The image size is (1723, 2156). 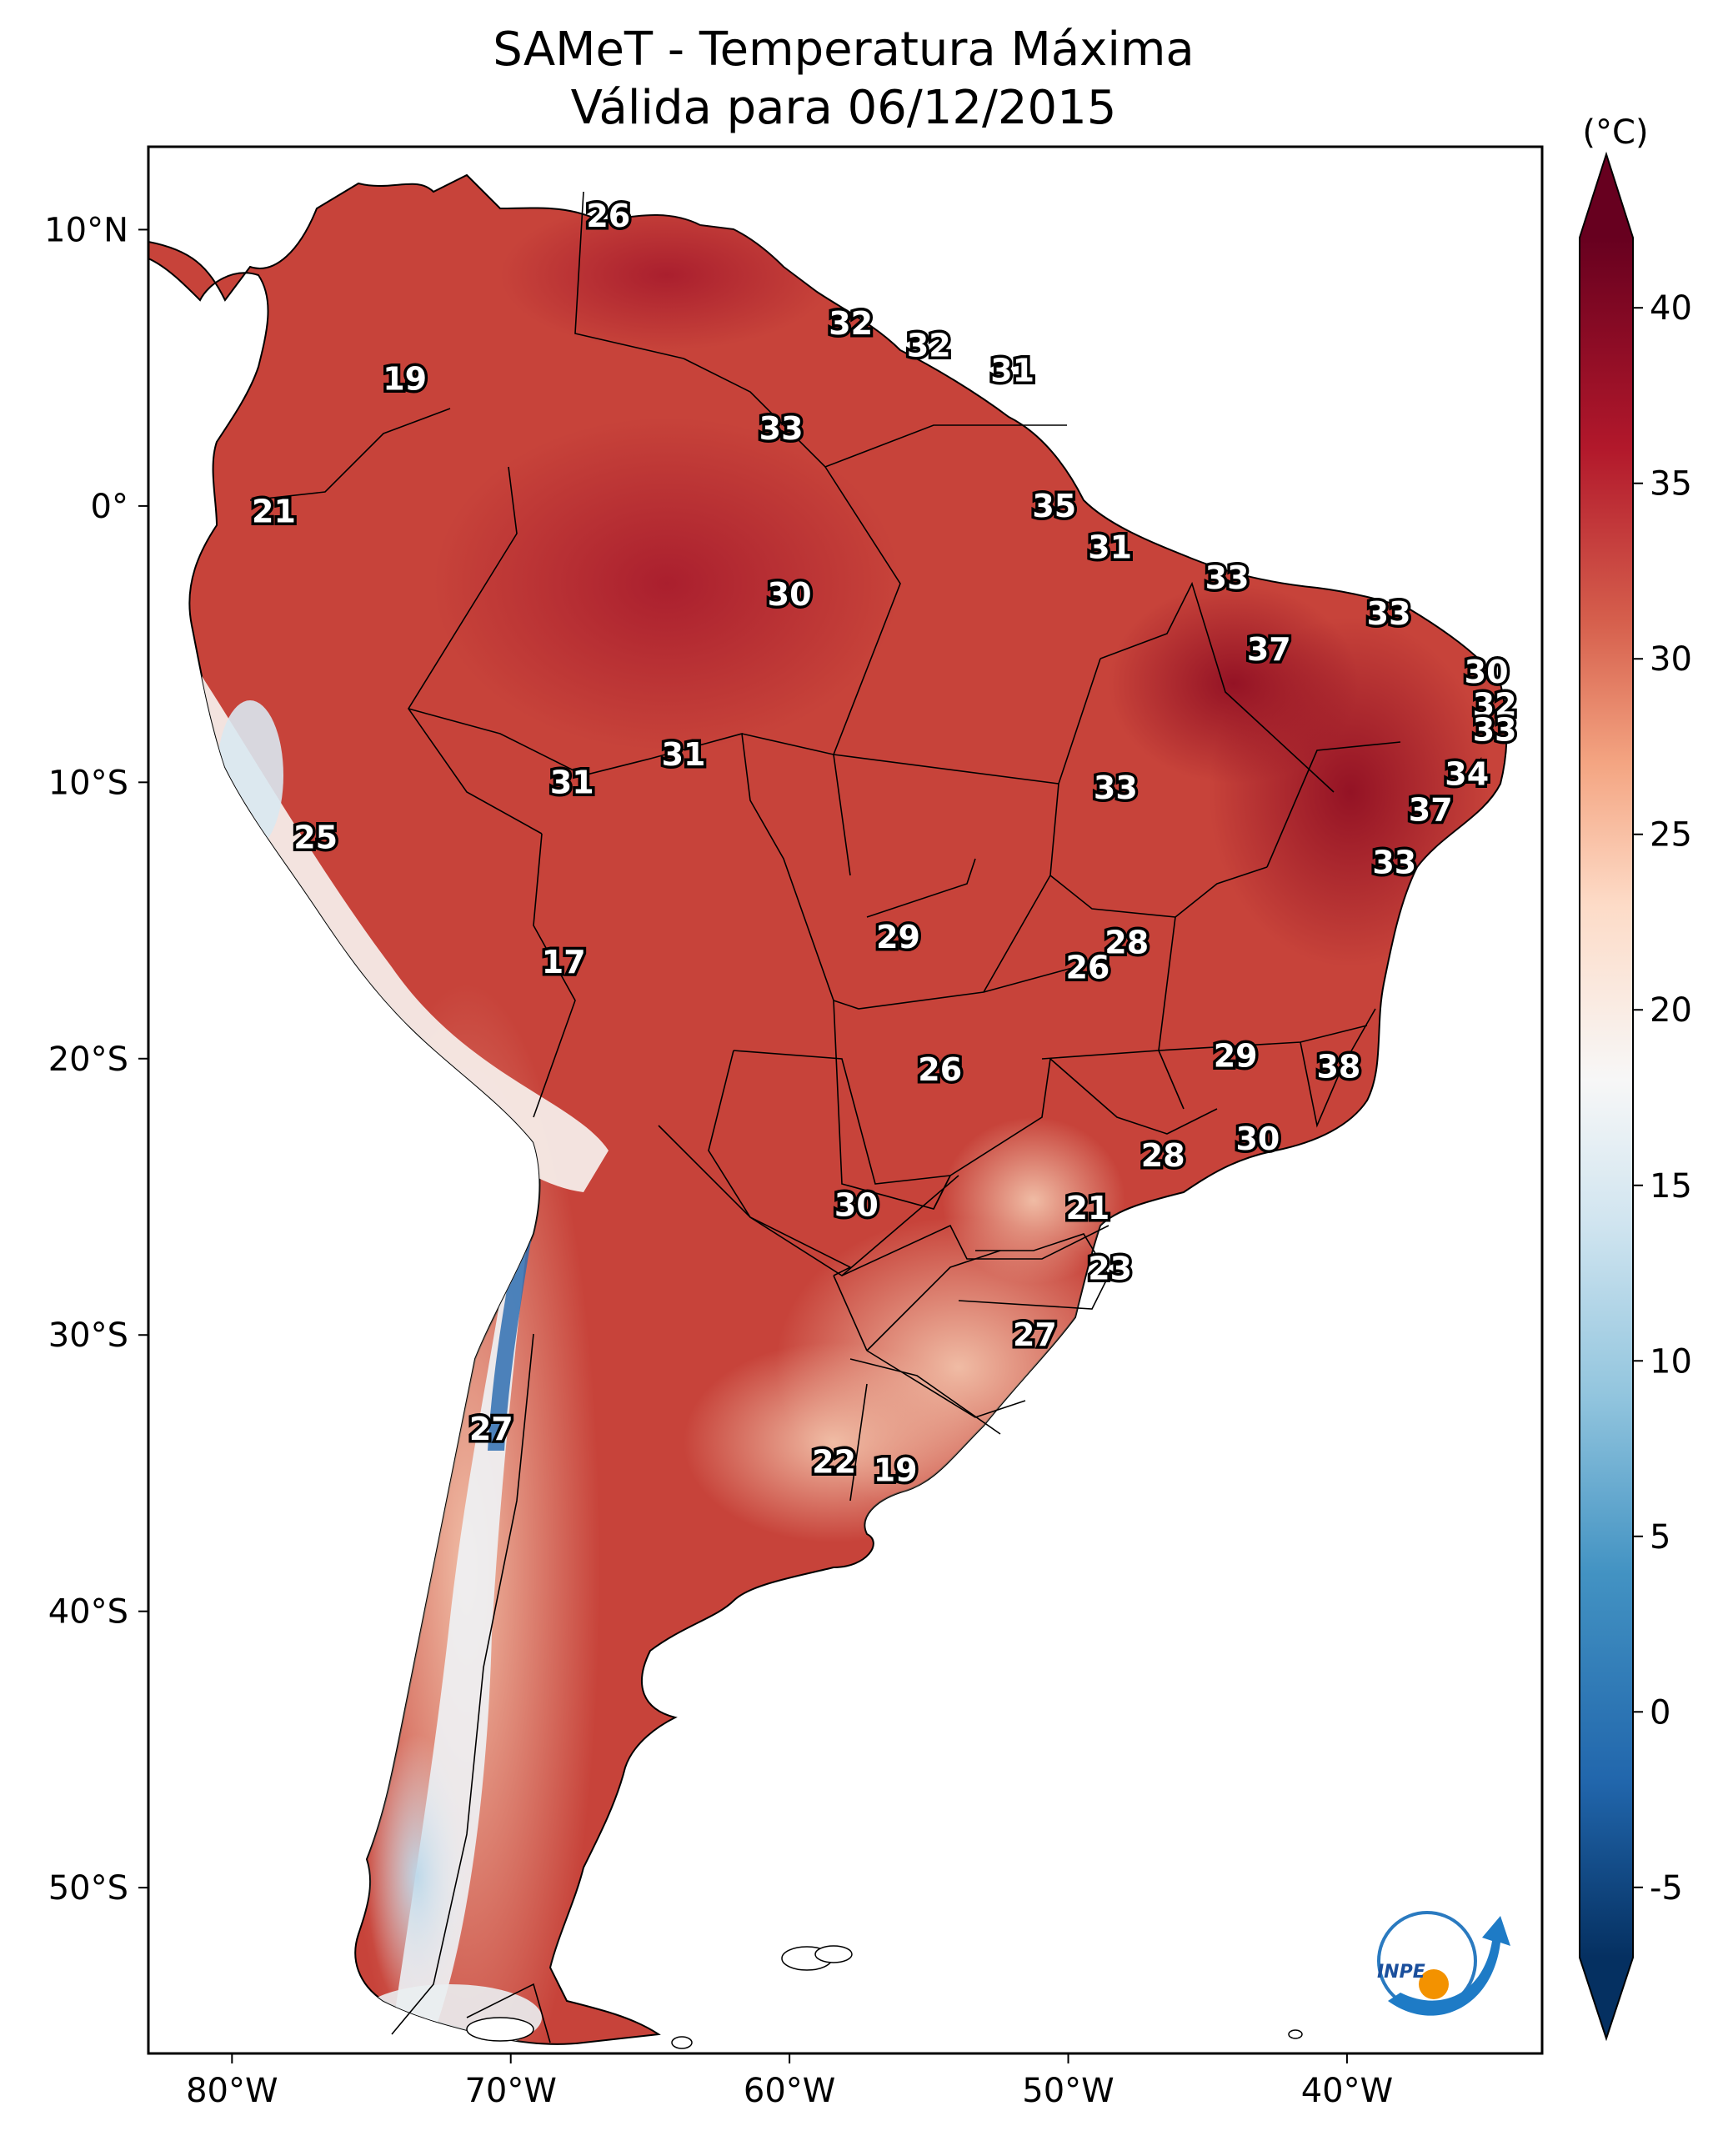 What do you see at coordinates (1467, 773) in the screenshot?
I see `point-value-label: 34` at bounding box center [1467, 773].